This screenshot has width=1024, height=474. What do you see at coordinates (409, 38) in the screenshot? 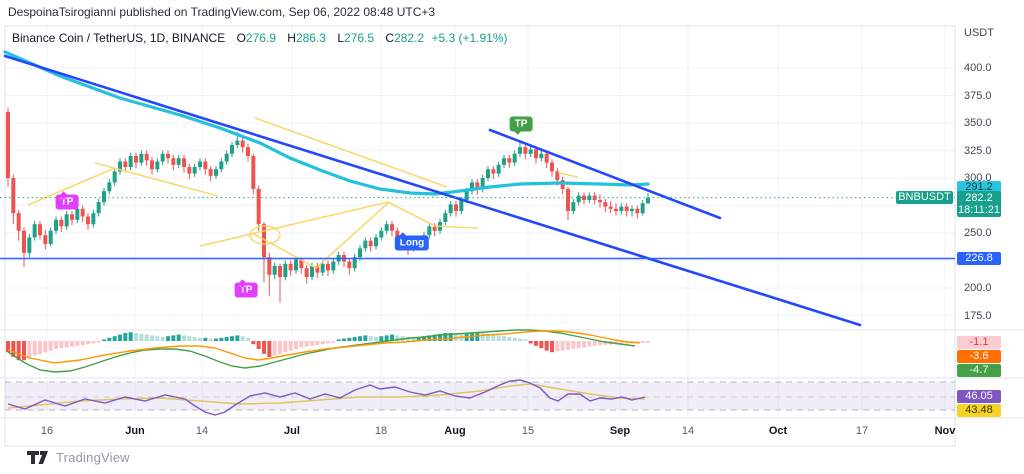
I see `ohlc-close-value: 282.2` at bounding box center [409, 38].